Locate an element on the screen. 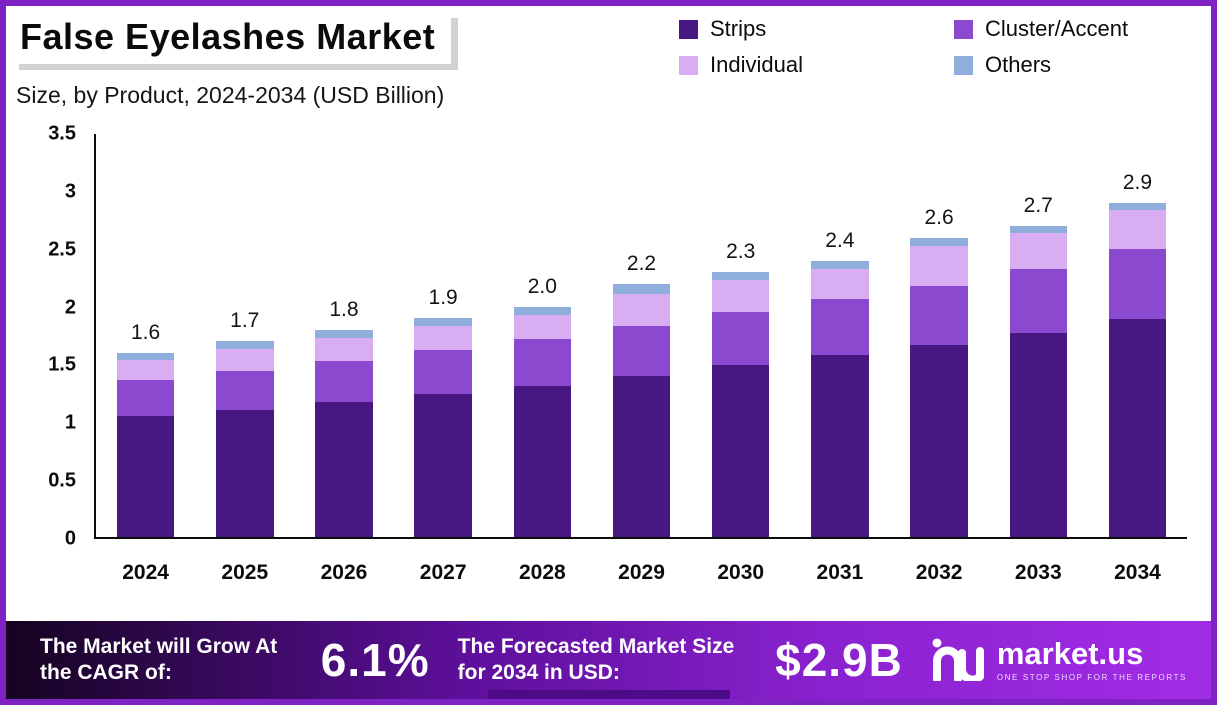 The image size is (1217, 705). bar-column-2027: 1.9 2027 is located at coordinates (443, 359).